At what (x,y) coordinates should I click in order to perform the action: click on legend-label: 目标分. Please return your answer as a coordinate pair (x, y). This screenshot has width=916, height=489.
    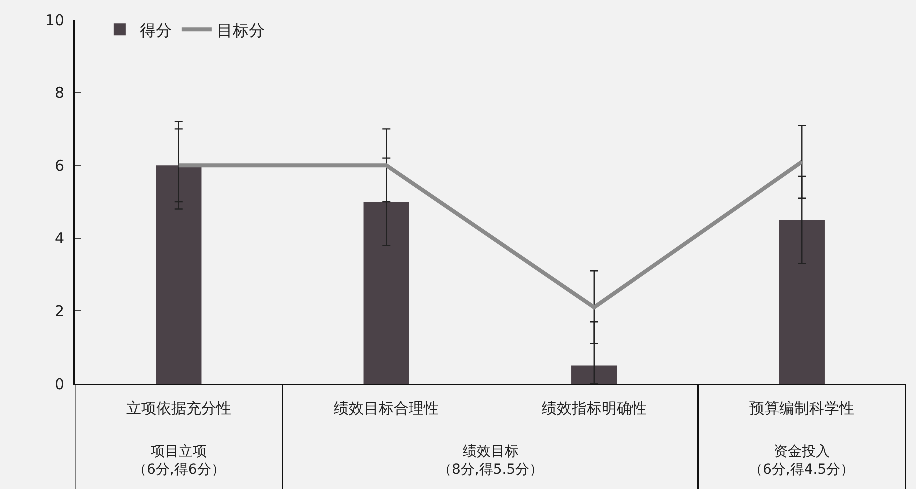
    Looking at the image, I should click on (240, 30).